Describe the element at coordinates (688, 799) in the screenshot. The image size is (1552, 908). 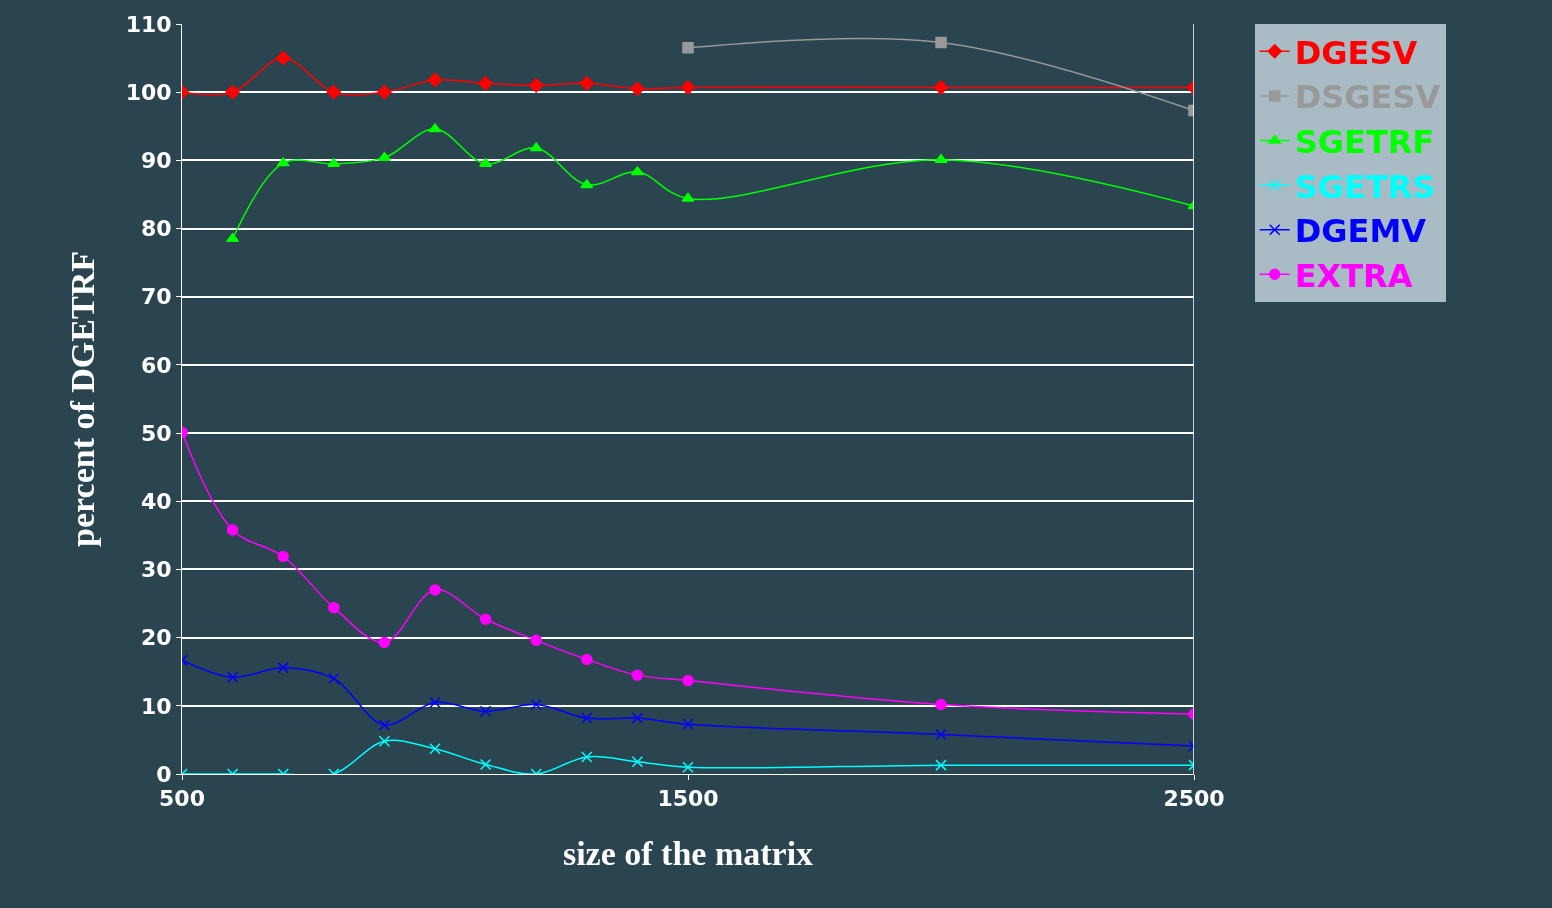
I see `x-tick-label: 1500` at that location.